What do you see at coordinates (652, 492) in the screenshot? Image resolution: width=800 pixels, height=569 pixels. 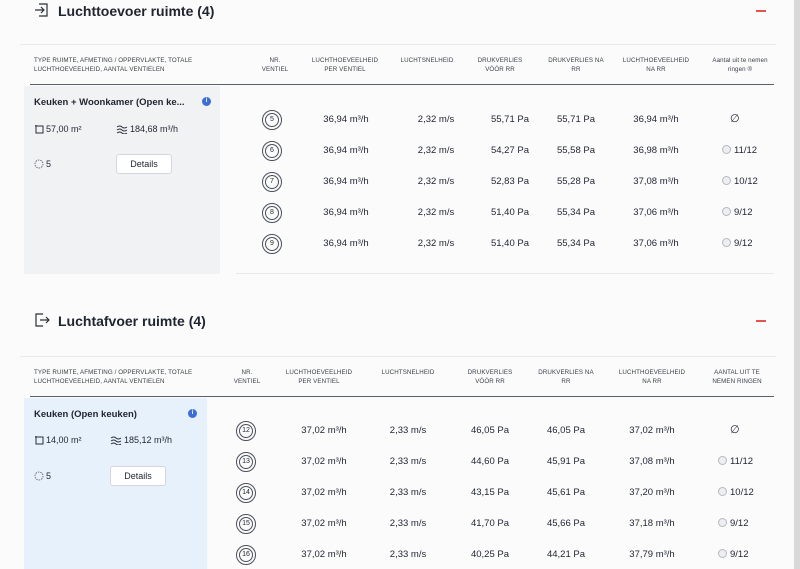 I see `cell-flow-after: 37,20 m³/h` at bounding box center [652, 492].